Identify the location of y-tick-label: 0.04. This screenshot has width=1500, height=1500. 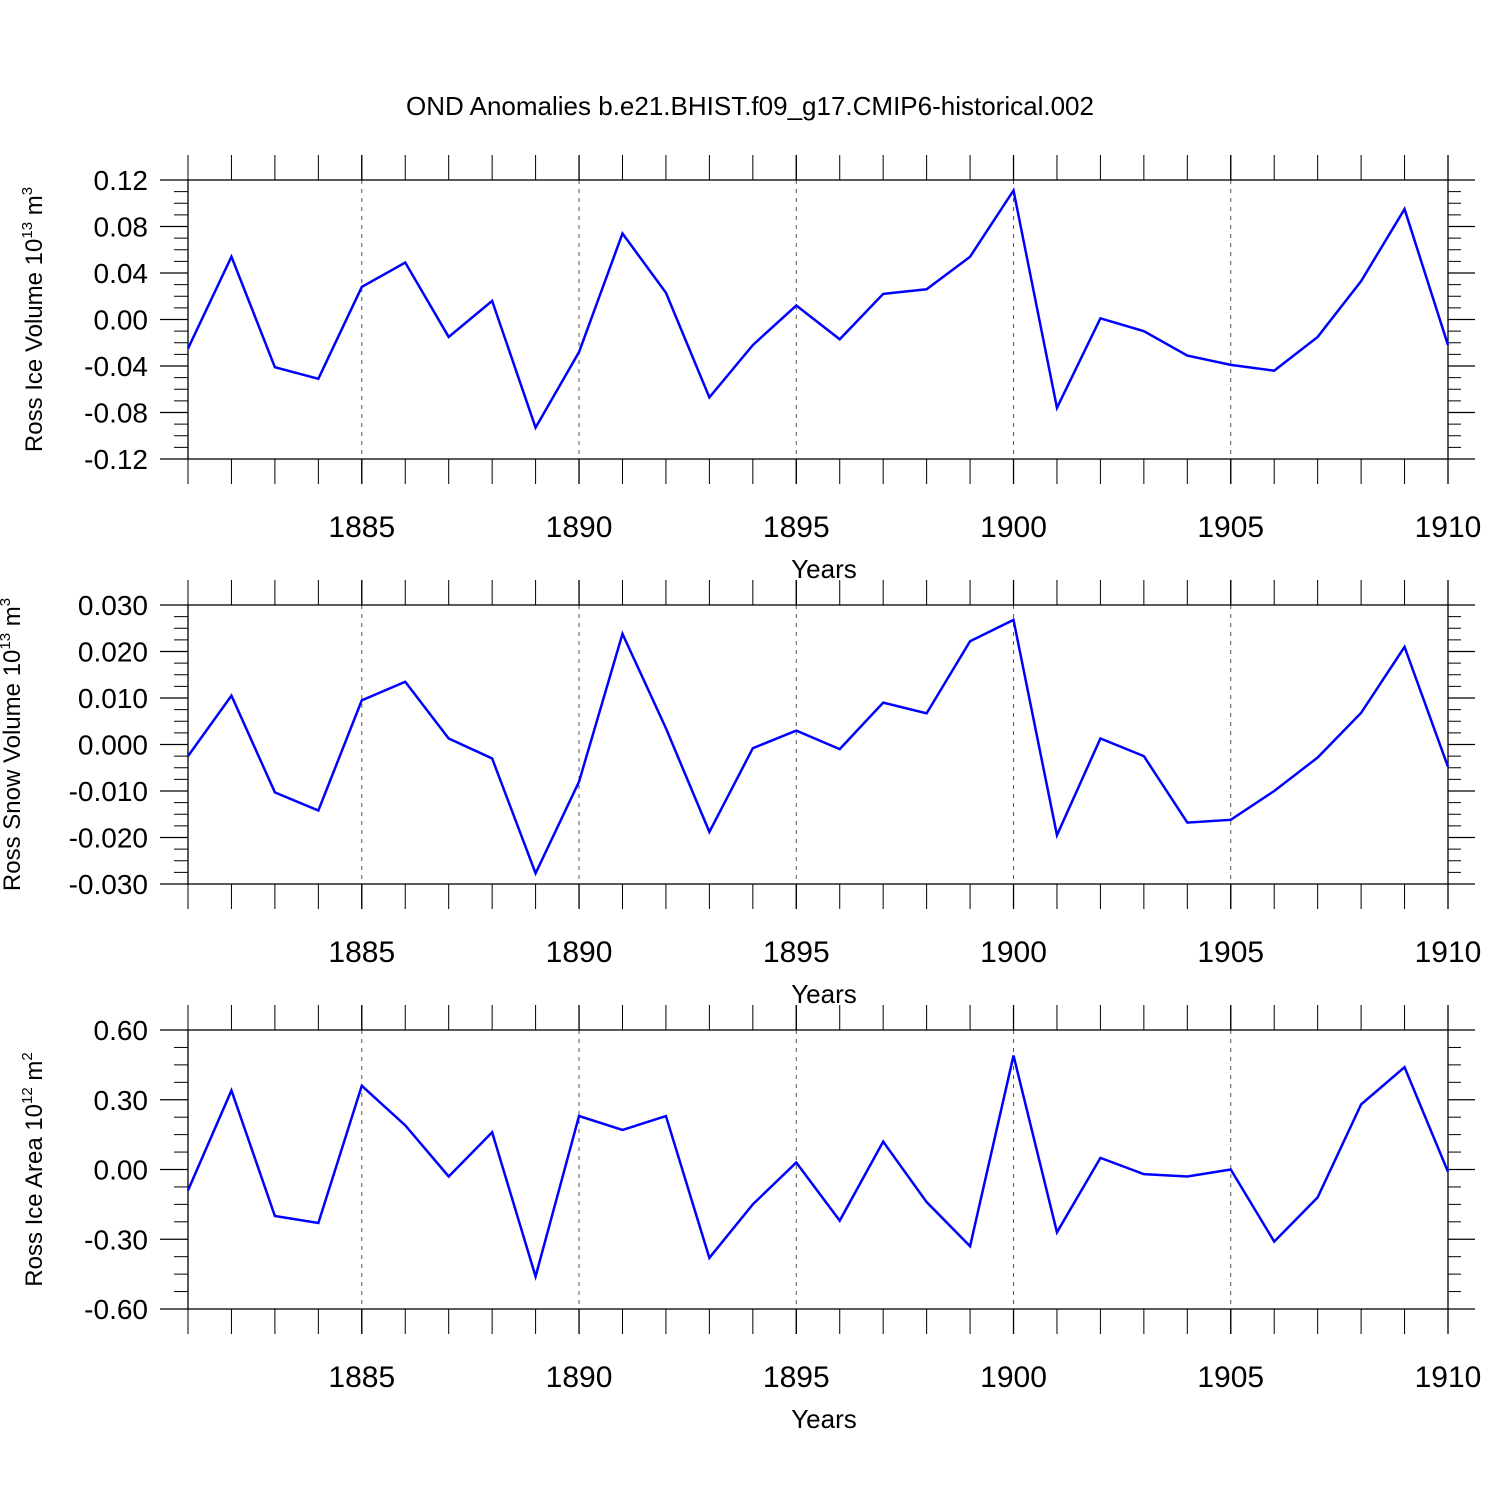
(121, 273).